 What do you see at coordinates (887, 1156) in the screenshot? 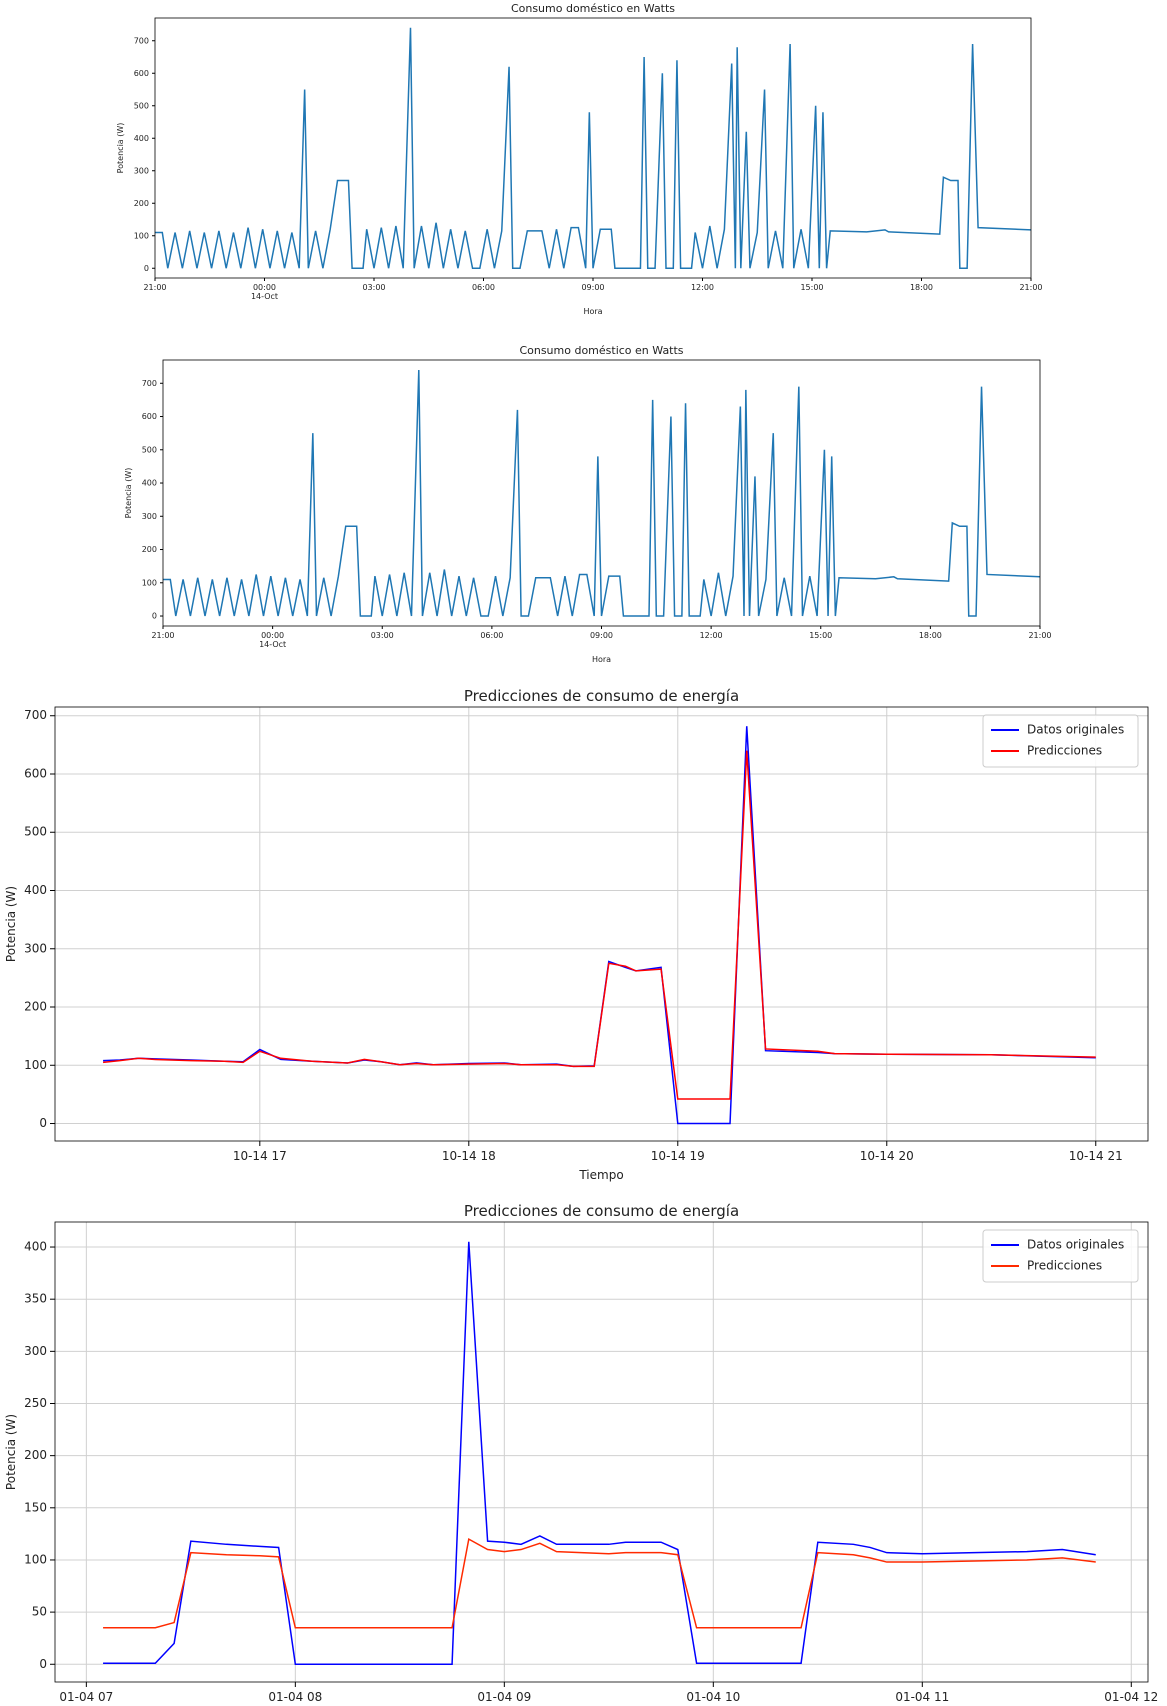
I see `x-tick-label: 10-14 20` at bounding box center [887, 1156].